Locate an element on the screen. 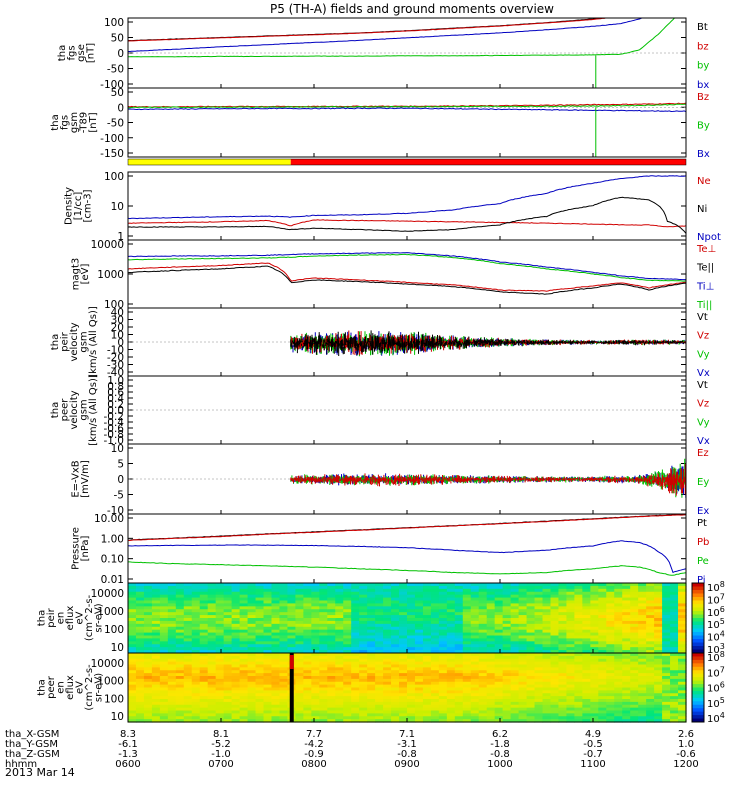 The width and height of the screenshot is (750, 800). y-label-line: velocity is located at coordinates (74, 409).